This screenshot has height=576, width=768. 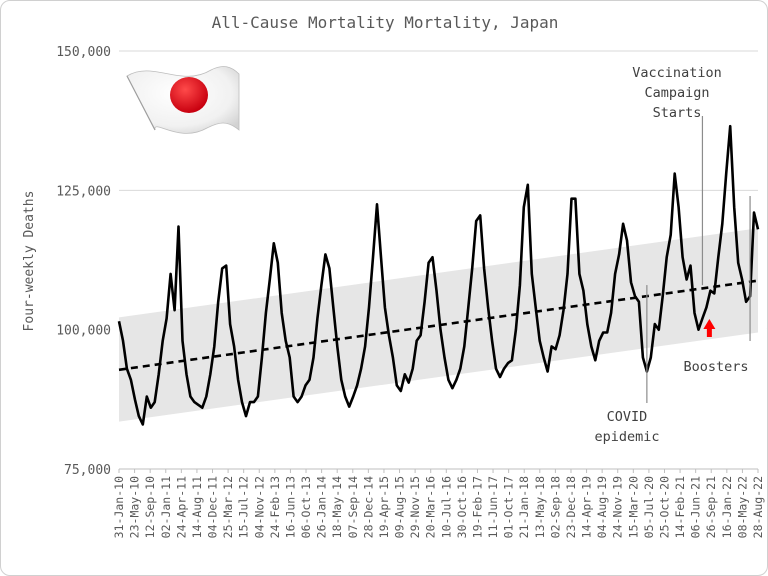 I want to click on x-tick-label: 24-Feb-13, so click(x=275, y=507).